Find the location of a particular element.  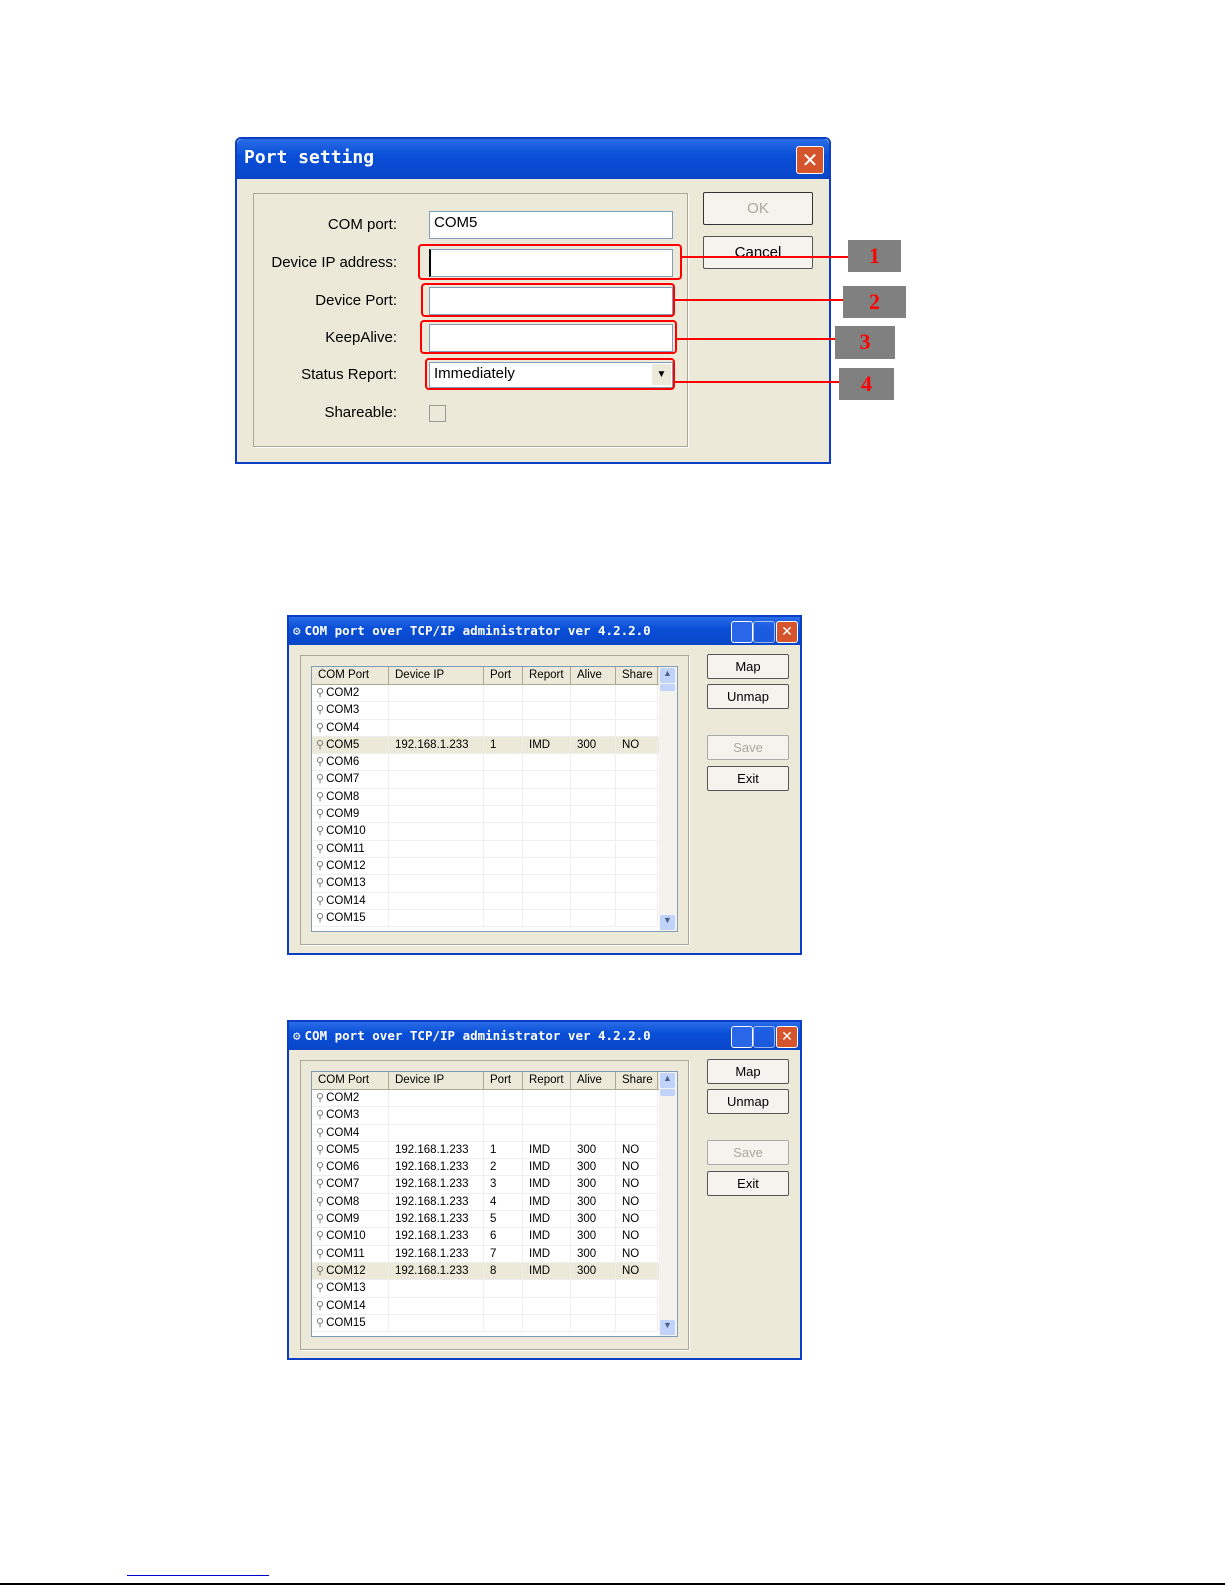

cell: ⚲ COM12 is located at coordinates (350, 866).